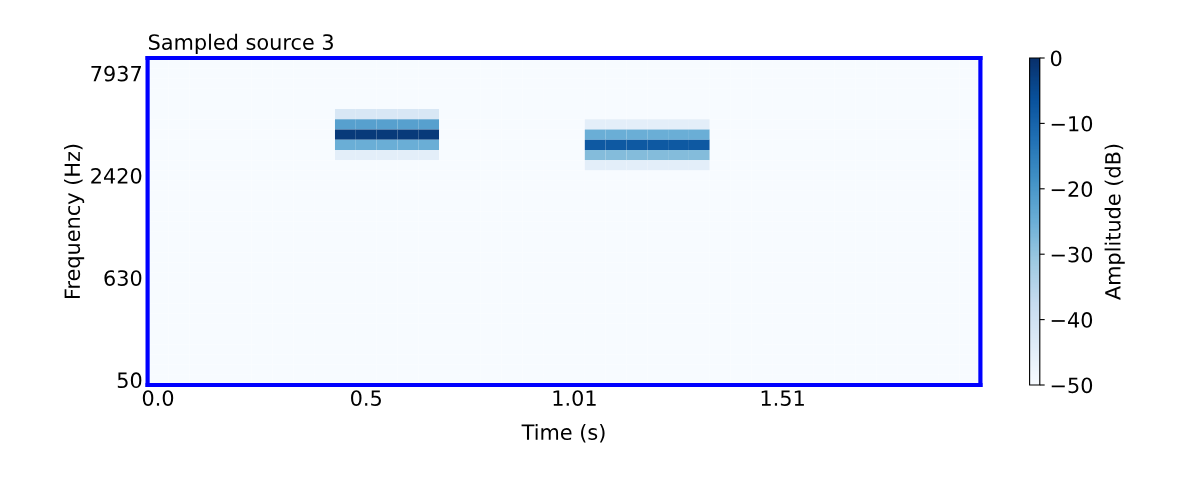 The image size is (1200, 500). Describe the element at coordinates (366, 398) in the screenshot. I see `x-tick-label: 0.5` at that location.